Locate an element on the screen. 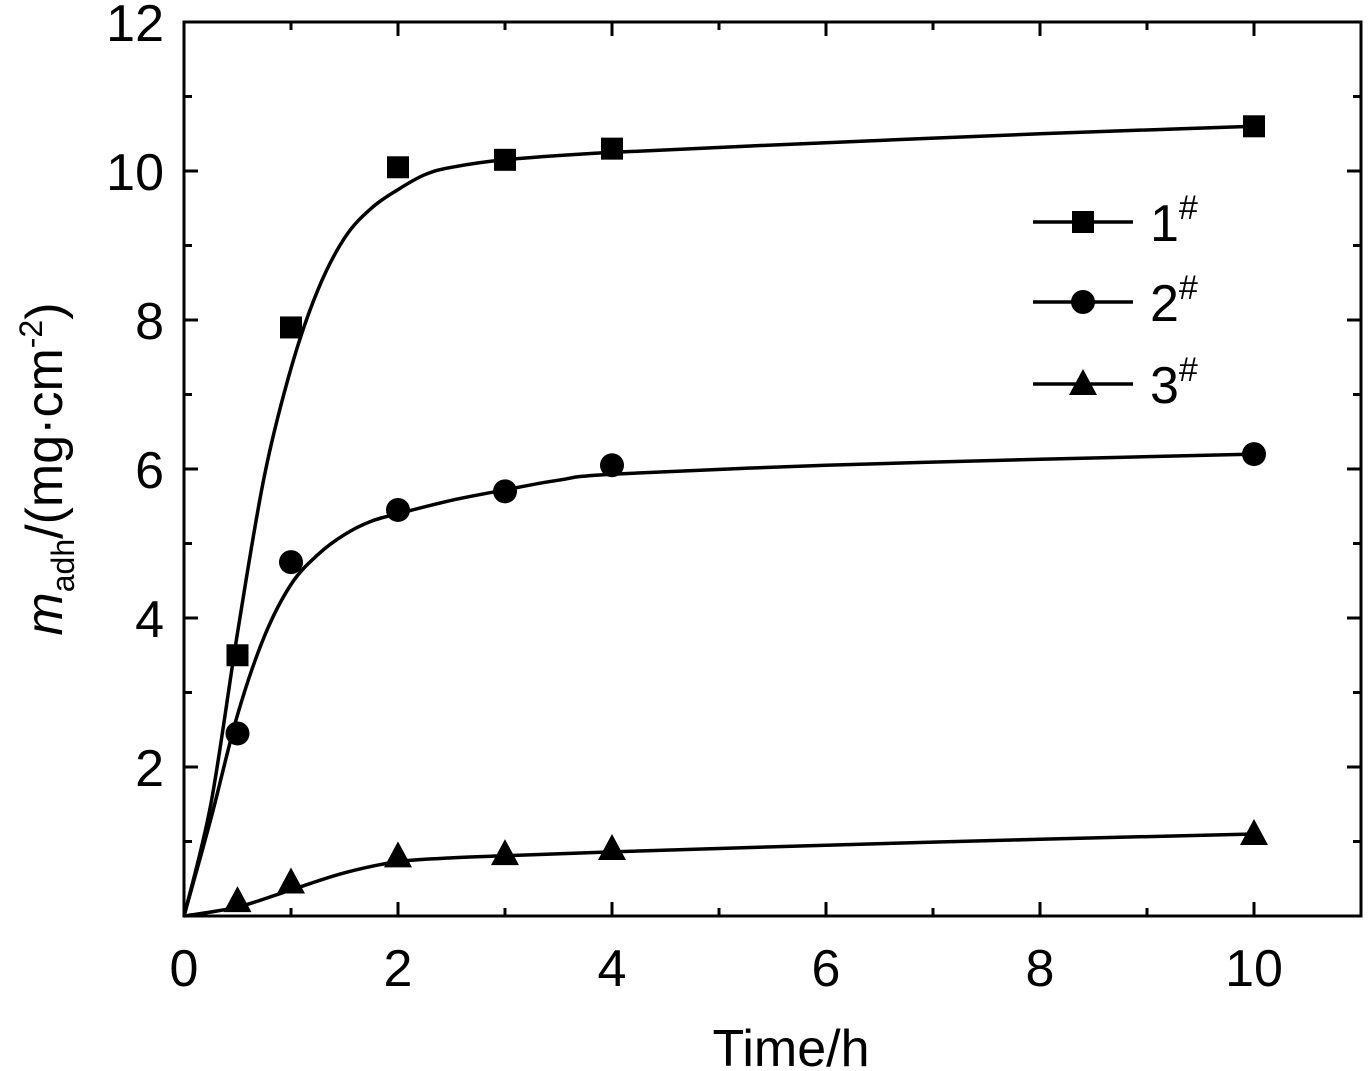 The image size is (1368, 1071). legend-item: 2# is located at coordinates (1115, 301).